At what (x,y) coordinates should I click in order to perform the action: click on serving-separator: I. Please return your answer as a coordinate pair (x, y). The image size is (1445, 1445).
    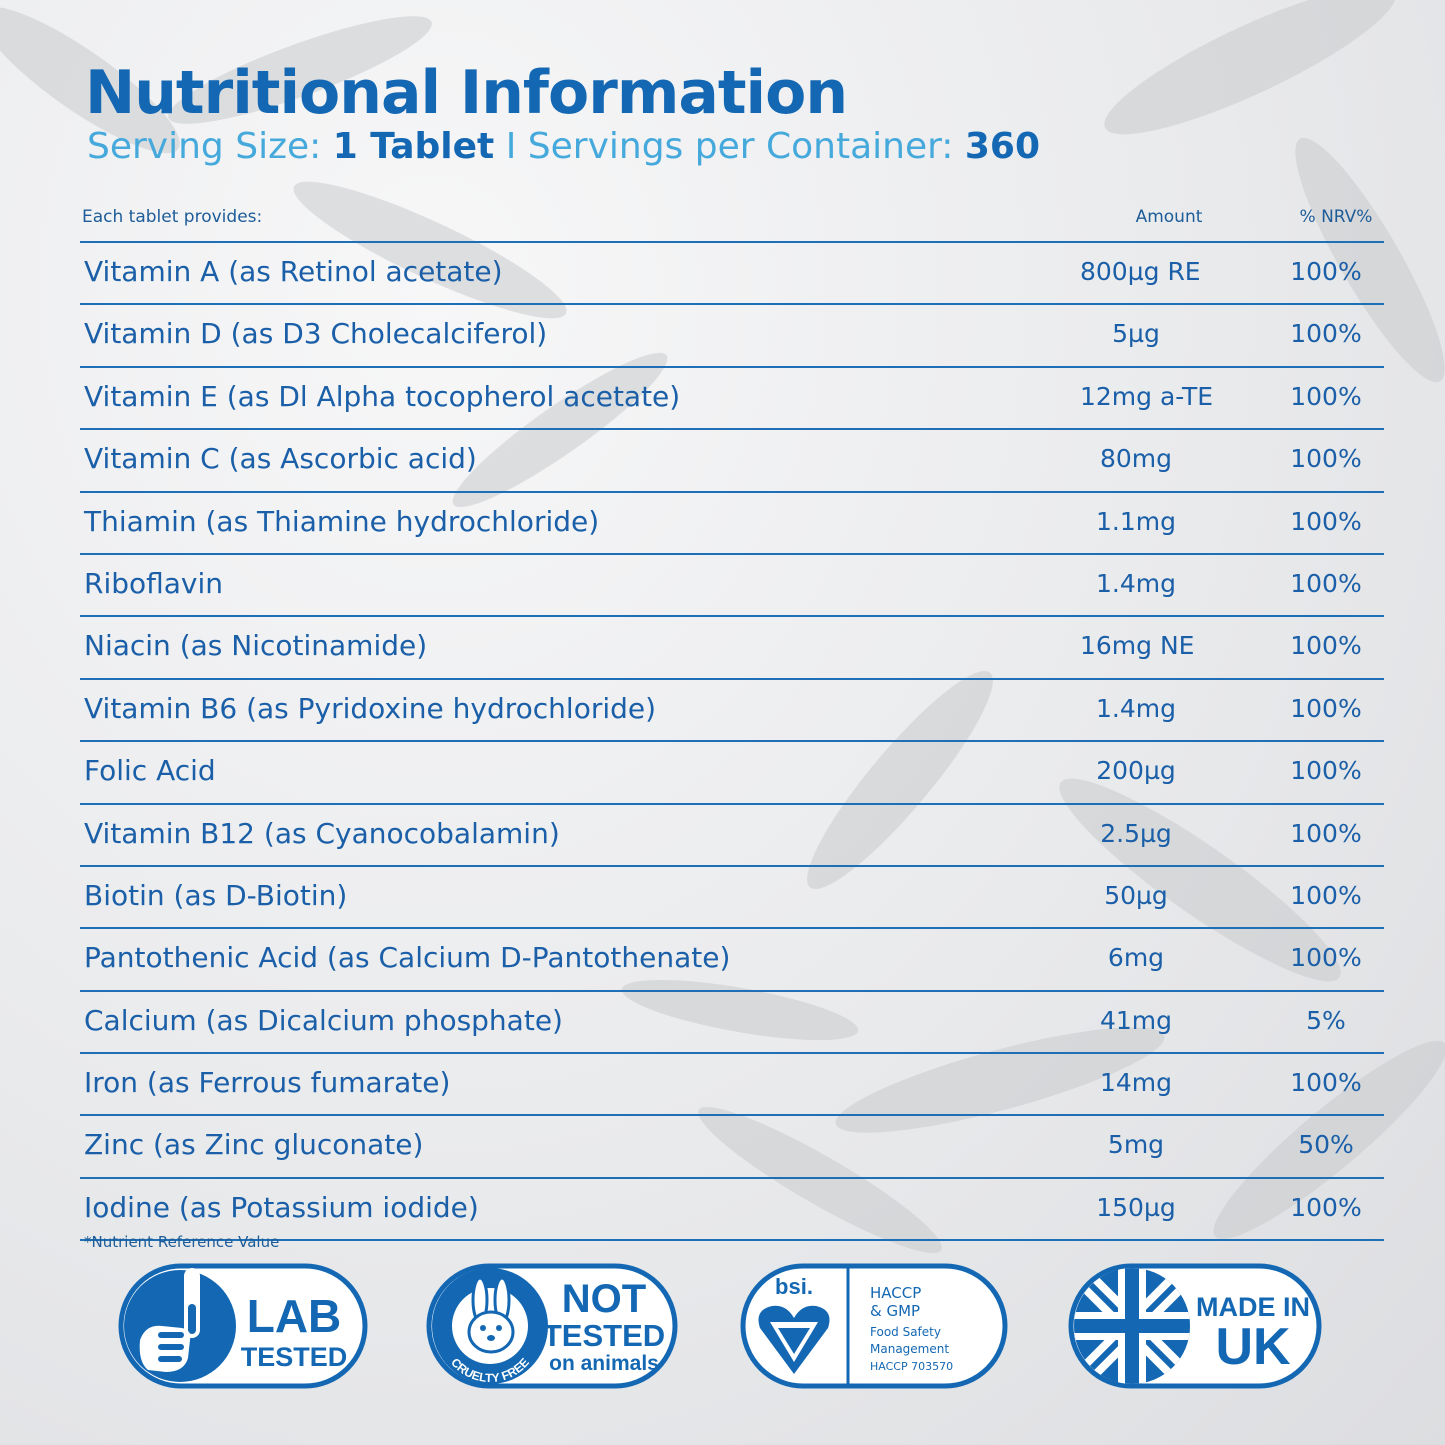
    Looking at the image, I should click on (511, 146).